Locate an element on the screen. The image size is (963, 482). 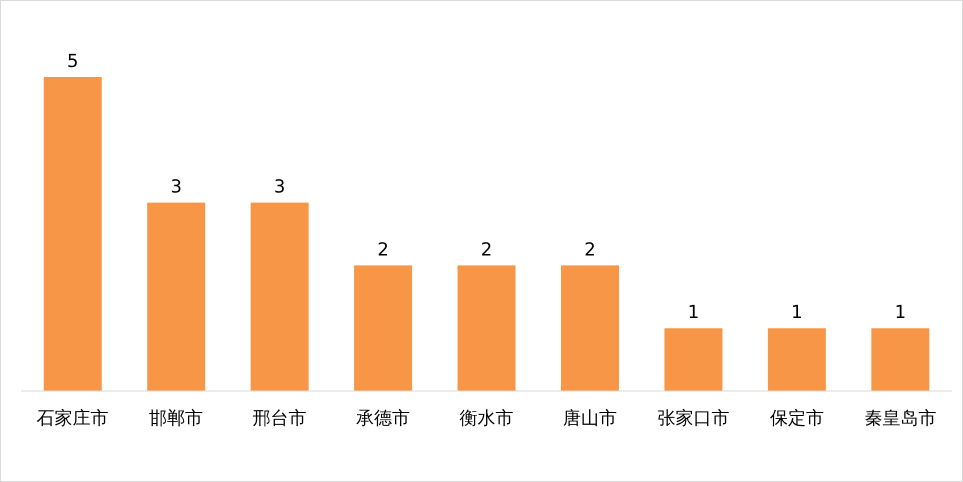
x-tick-label: 承德市 is located at coordinates (383, 418).